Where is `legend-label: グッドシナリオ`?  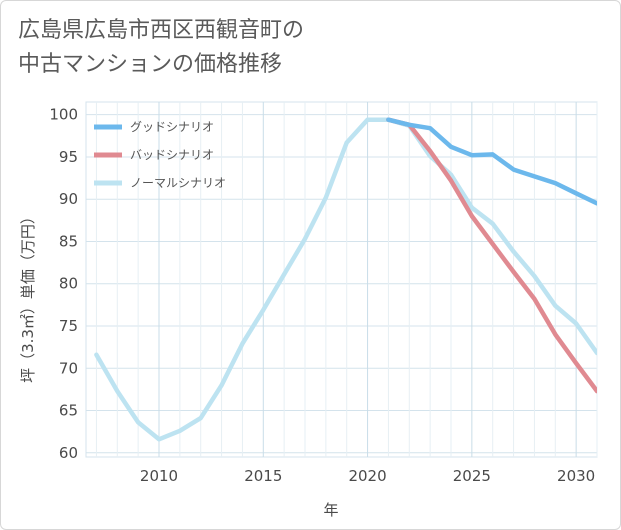
legend-label: グッドシナリオ is located at coordinates (172, 127).